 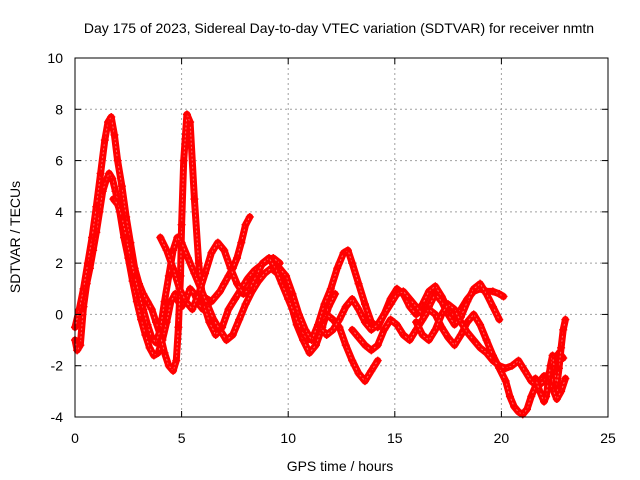 What do you see at coordinates (182, 438) in the screenshot?
I see `x-tick-label: 5` at bounding box center [182, 438].